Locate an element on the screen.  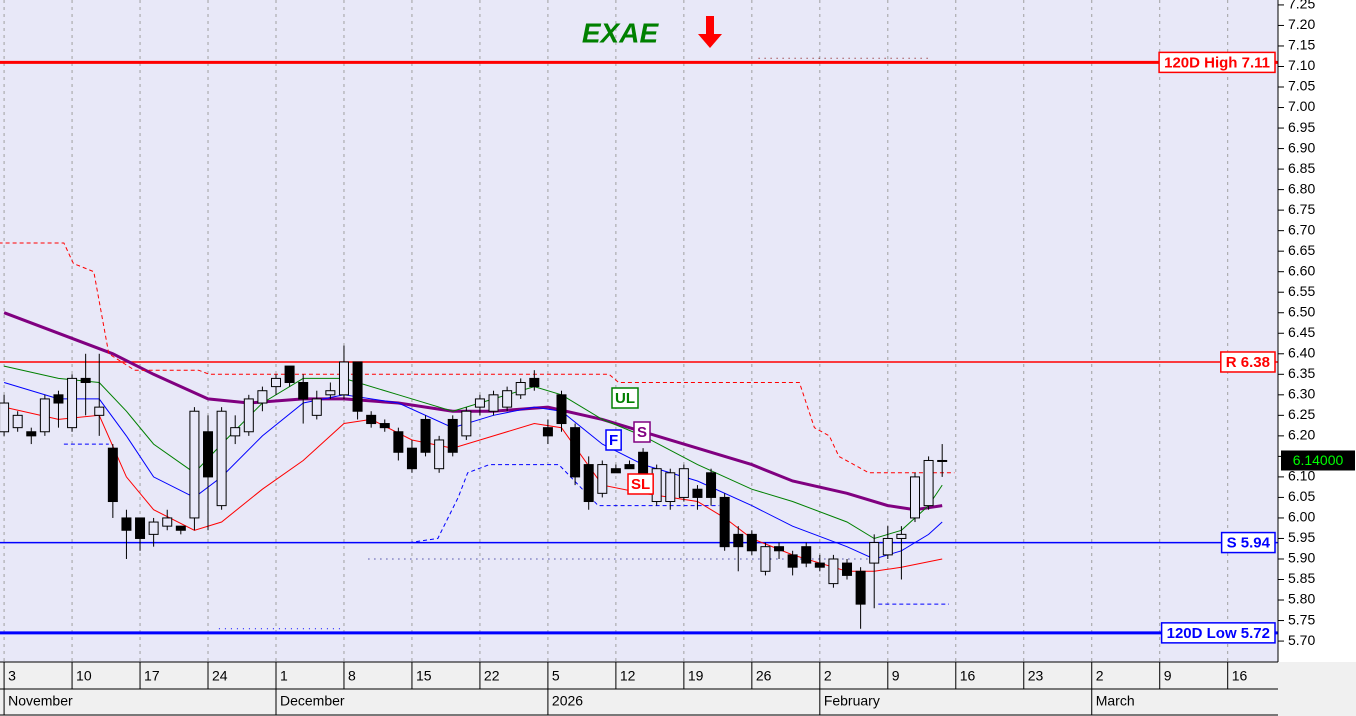
y-tick-label: 6.95 is located at coordinates (1301, 127).